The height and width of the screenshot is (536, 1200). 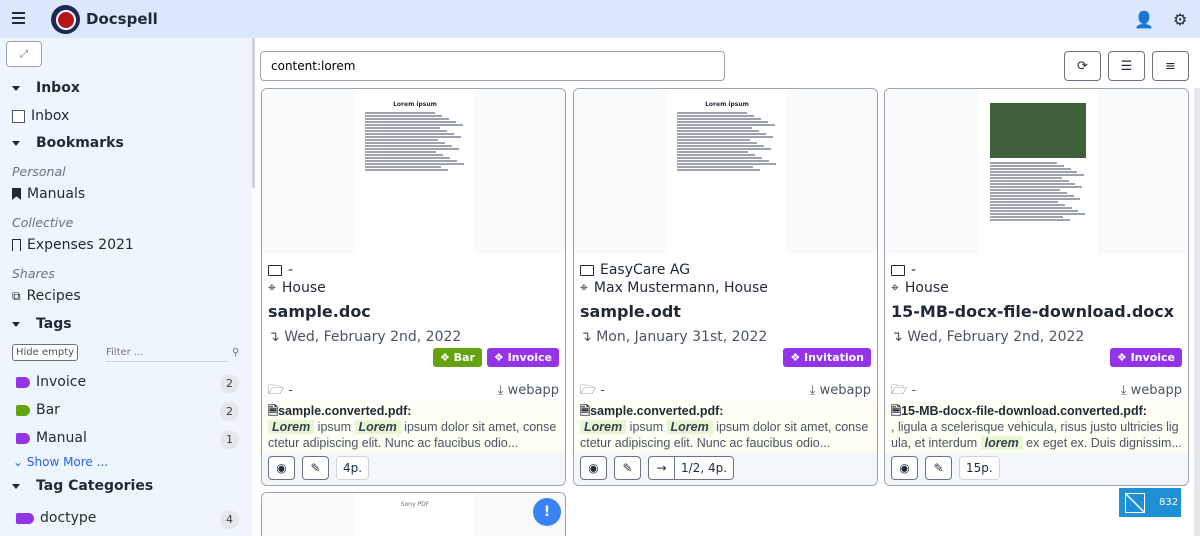 I want to click on section-title: Tags, so click(x=54, y=324).